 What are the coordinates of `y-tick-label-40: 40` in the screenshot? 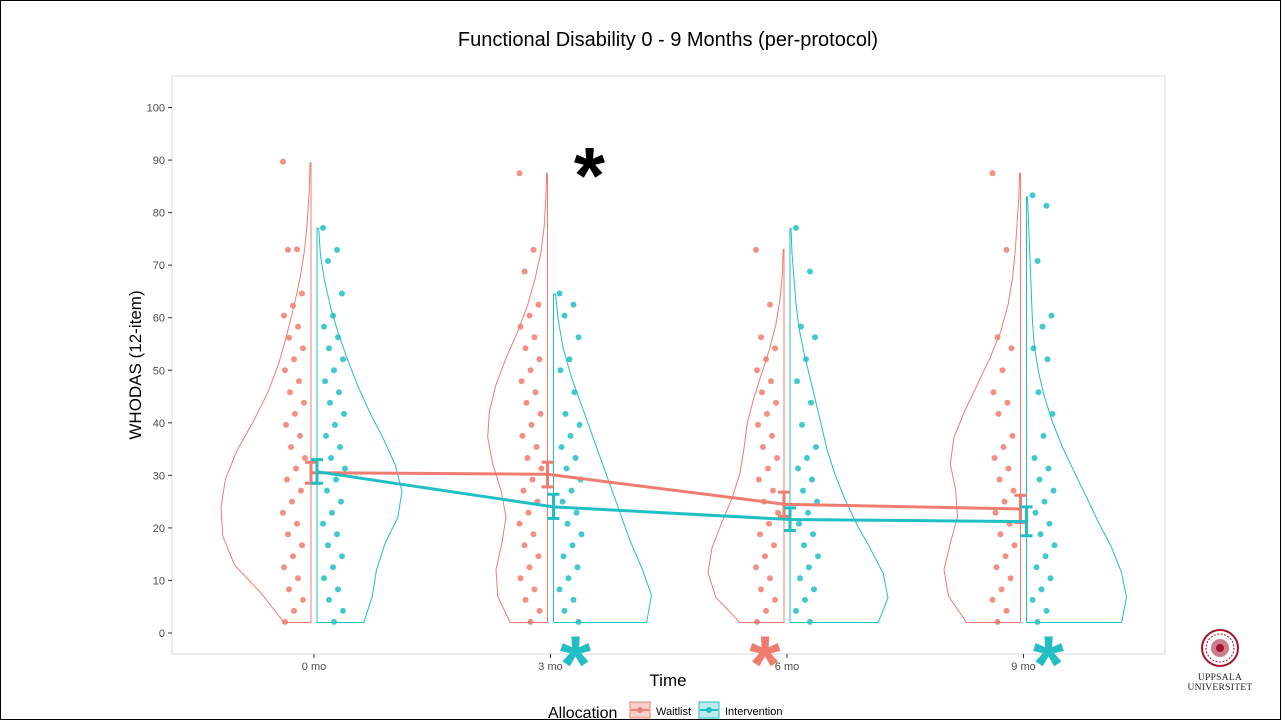 It's located at (159, 424).